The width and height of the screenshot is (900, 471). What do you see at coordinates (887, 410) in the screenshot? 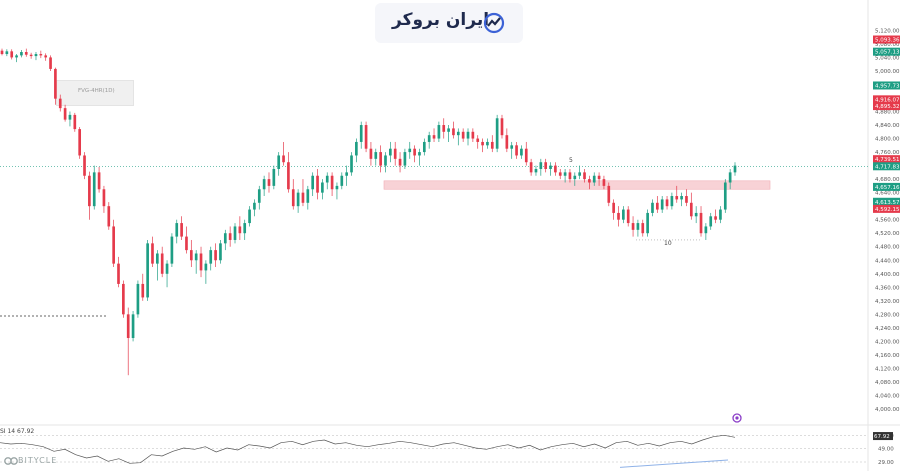
I see `price-tick-label: 4,000.00` at bounding box center [887, 410].